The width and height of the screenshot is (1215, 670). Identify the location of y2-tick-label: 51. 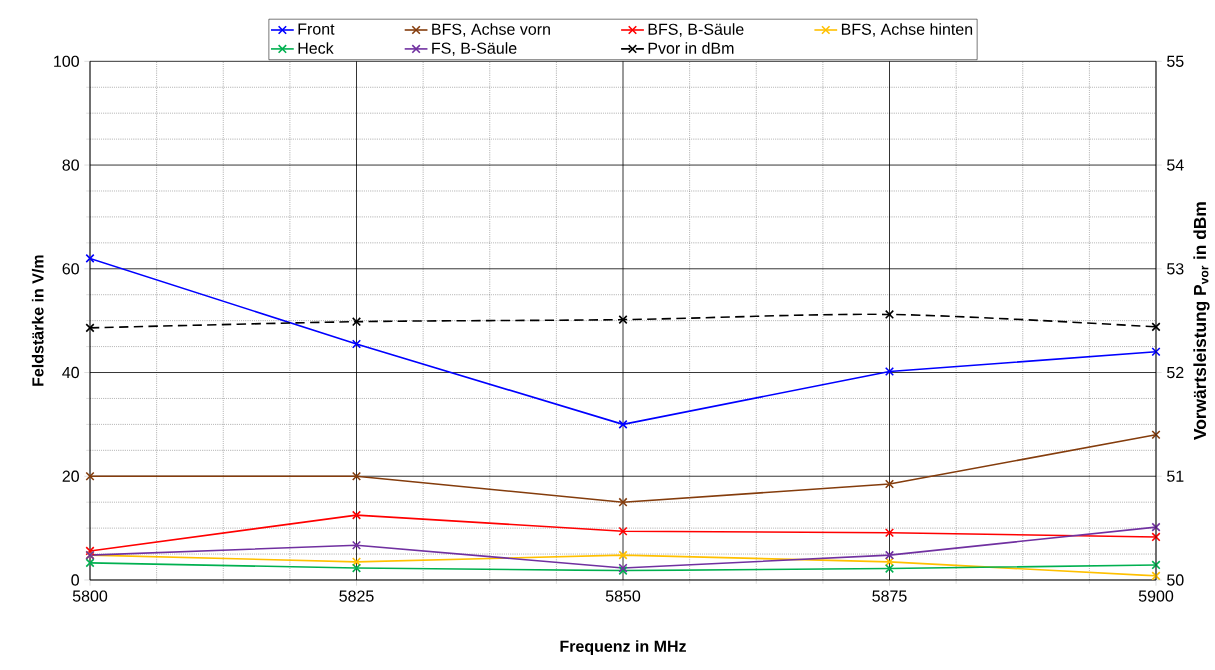
(1175, 476).